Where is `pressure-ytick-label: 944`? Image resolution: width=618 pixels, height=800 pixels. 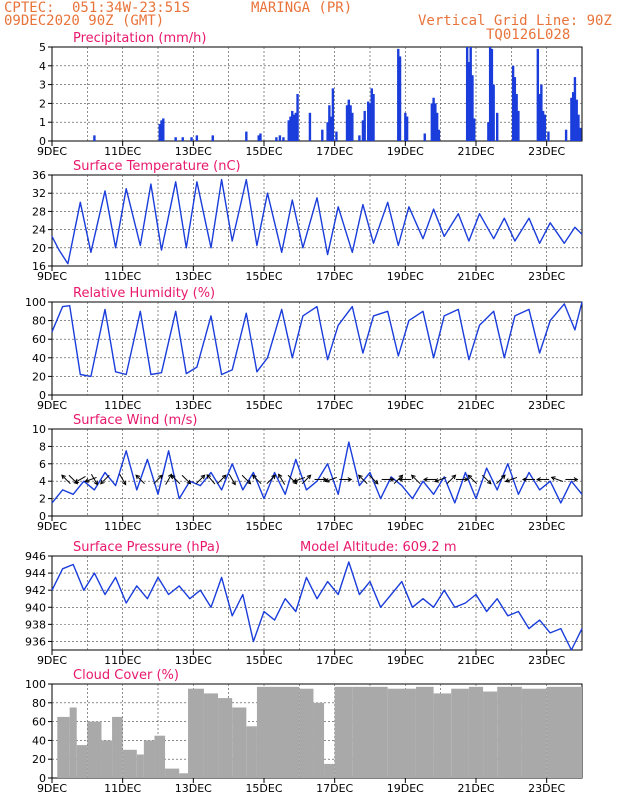
pressure-ytick-label: 944 is located at coordinates (35, 573).